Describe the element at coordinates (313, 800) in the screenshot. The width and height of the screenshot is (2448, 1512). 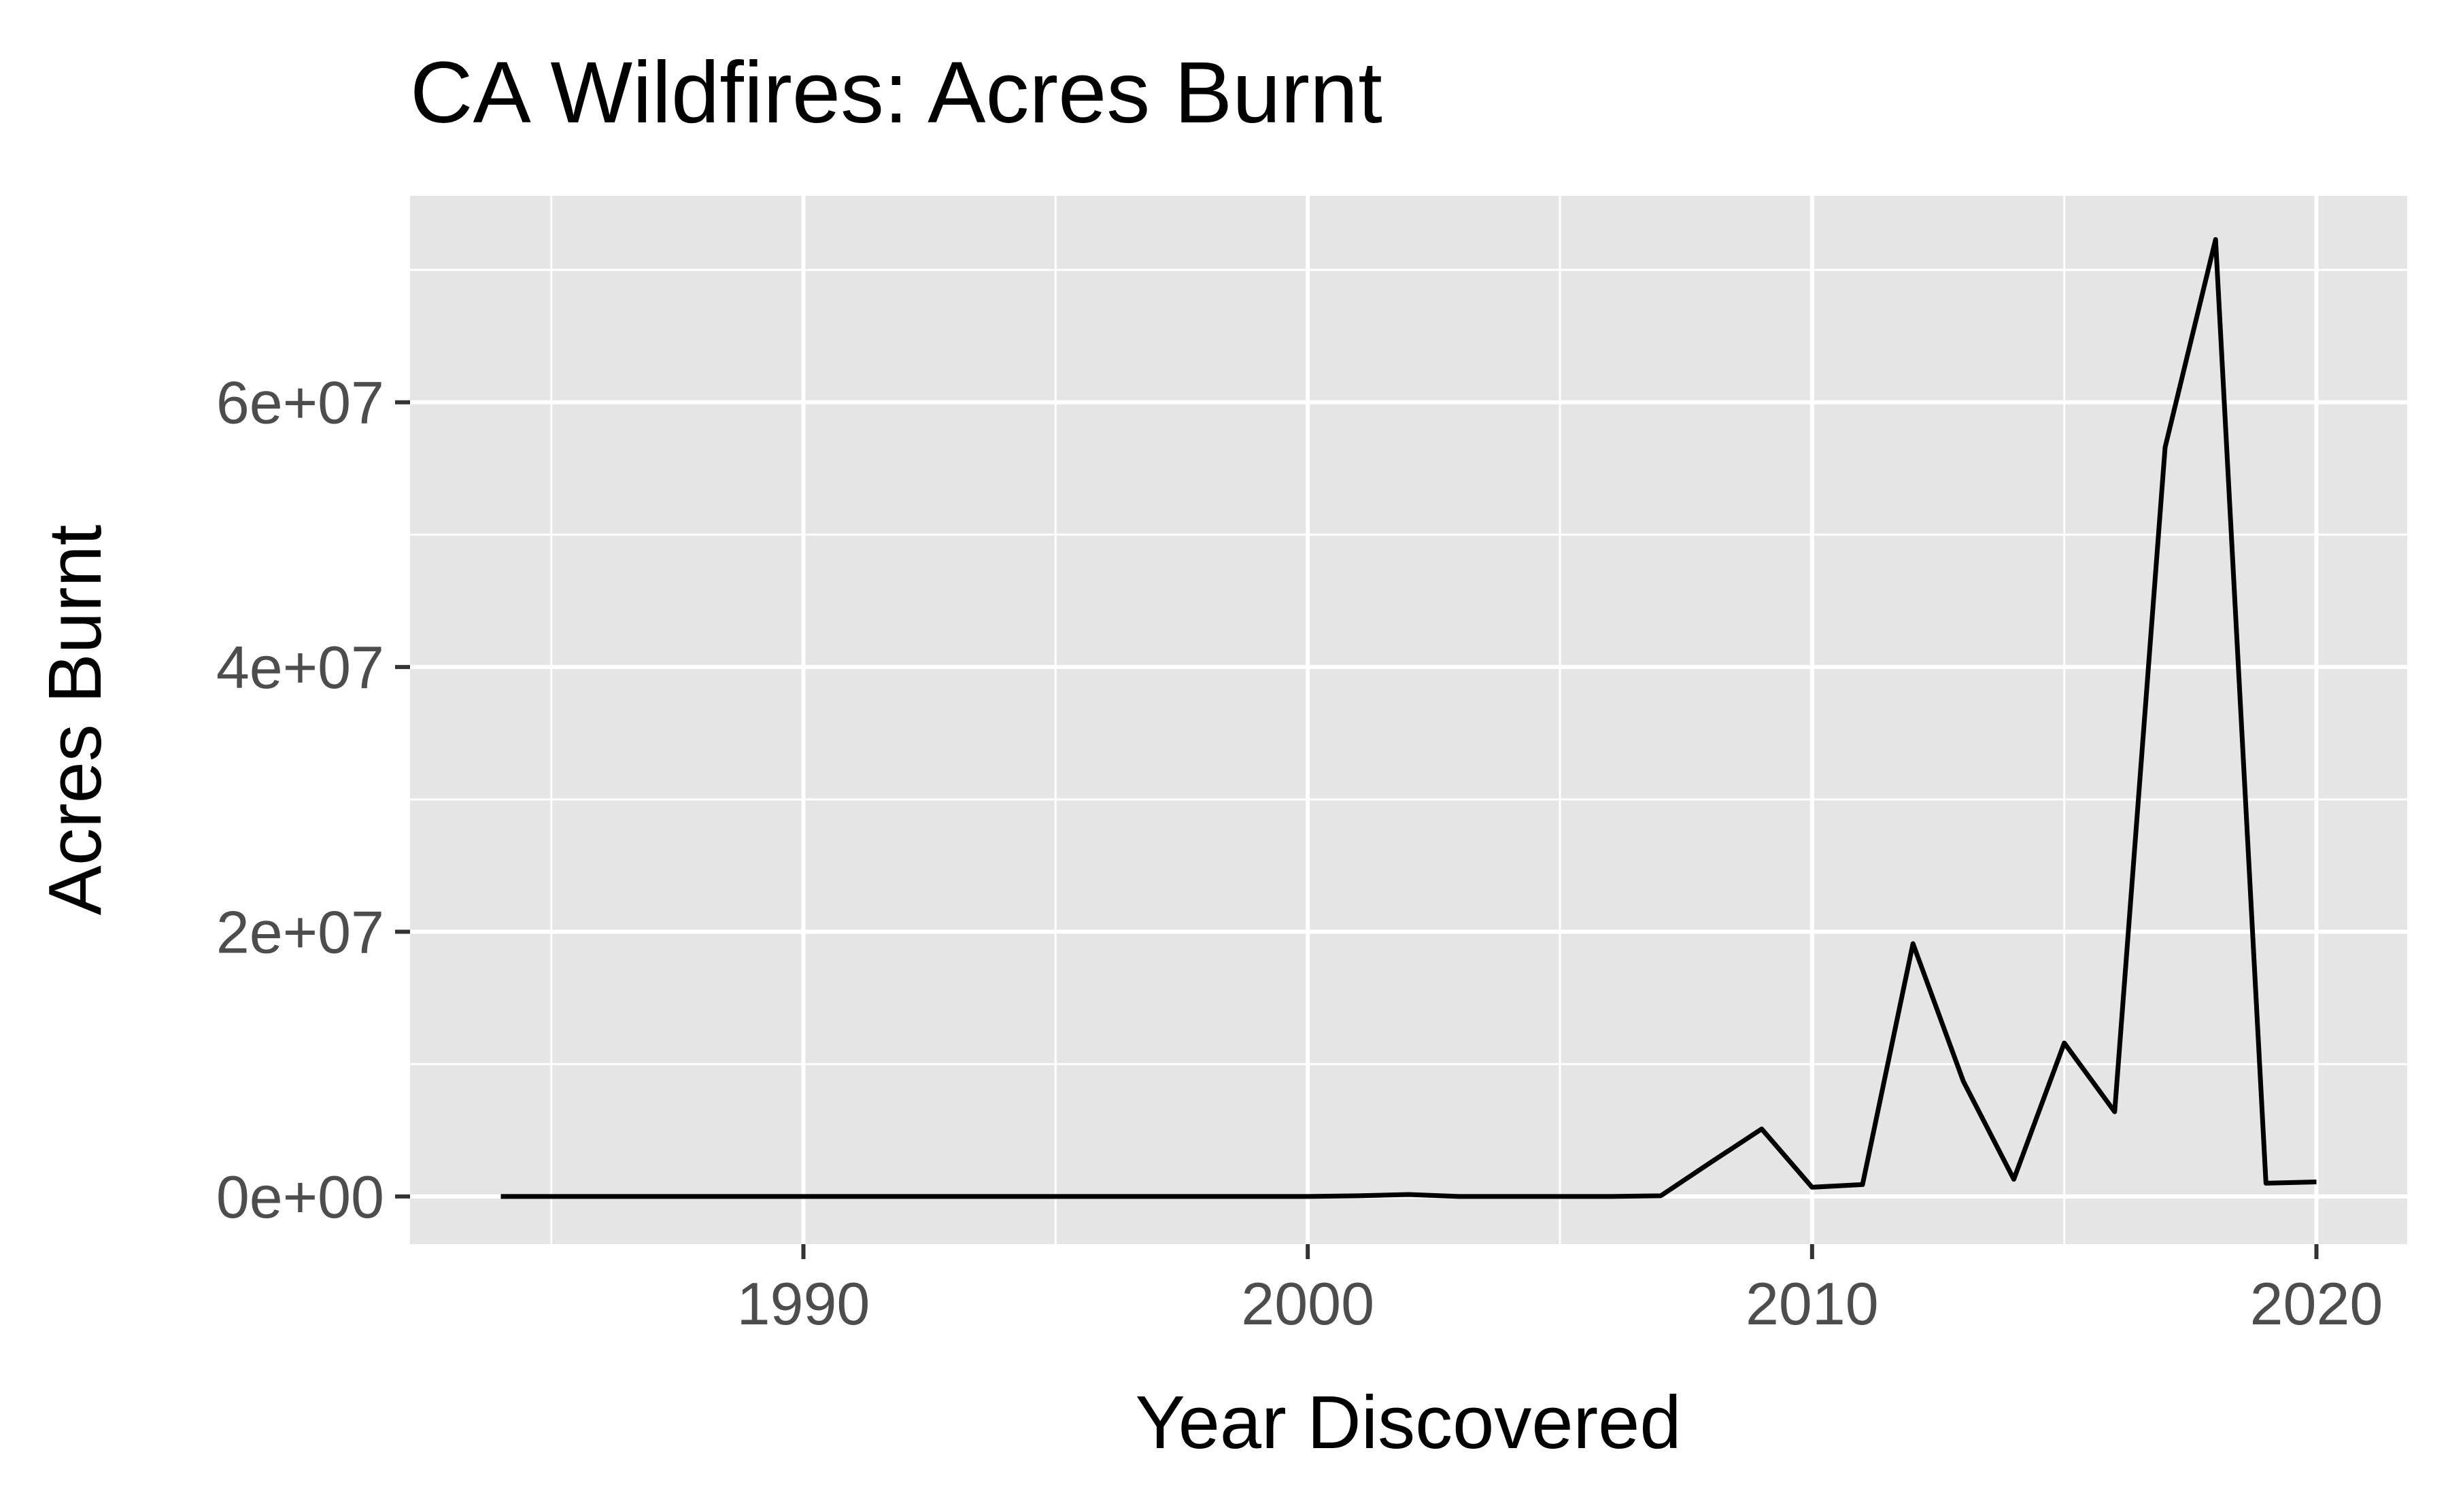
I see `y-axis: 0e+00 2e+07 4e+07 6e+07` at that location.